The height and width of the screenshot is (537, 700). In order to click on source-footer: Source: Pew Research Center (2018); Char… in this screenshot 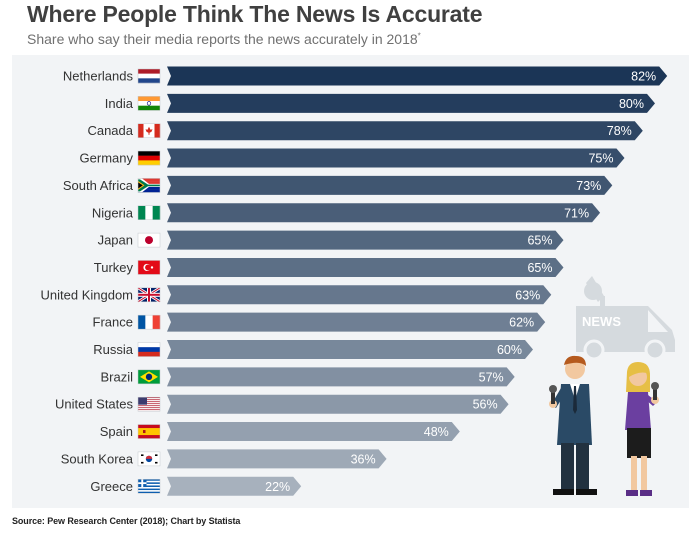, I will do `click(126, 521)`.